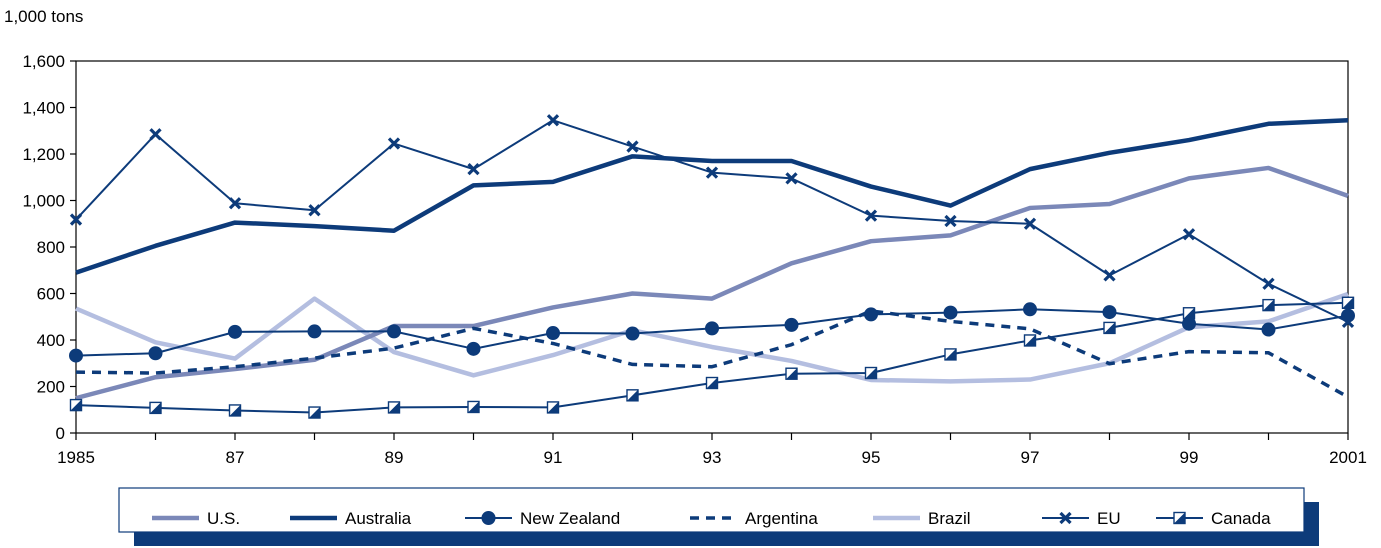 The width and height of the screenshot is (1381, 548). What do you see at coordinates (196, 518) in the screenshot?
I see `legend-item: U.S.` at bounding box center [196, 518].